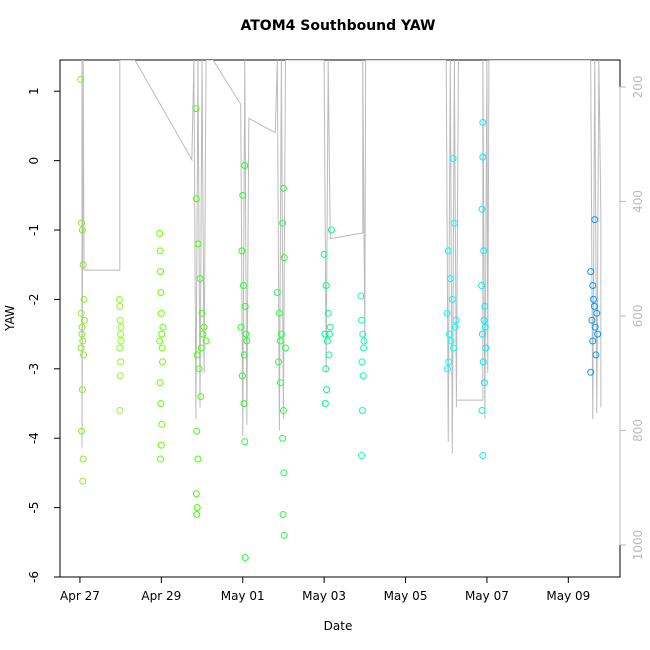  What do you see at coordinates (324, 596) in the screenshot?
I see `x-tick-label: May 03` at bounding box center [324, 596].